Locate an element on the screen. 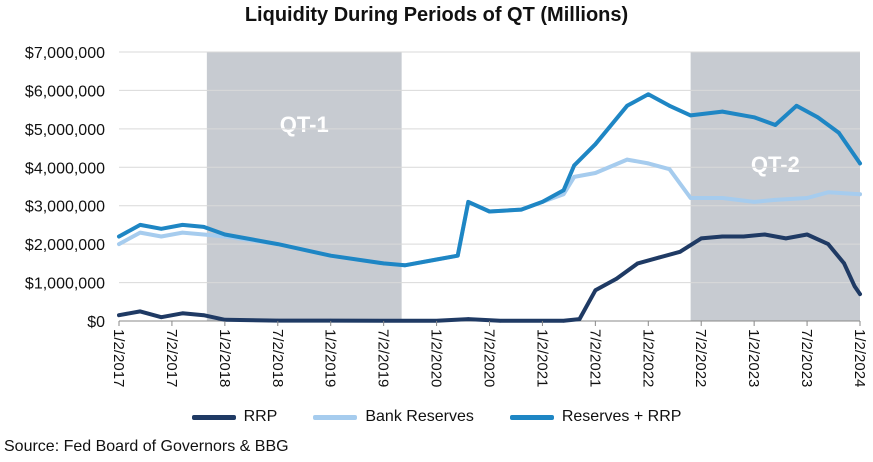  x-tick-label: 1/2/2024 is located at coordinates (859, 358).